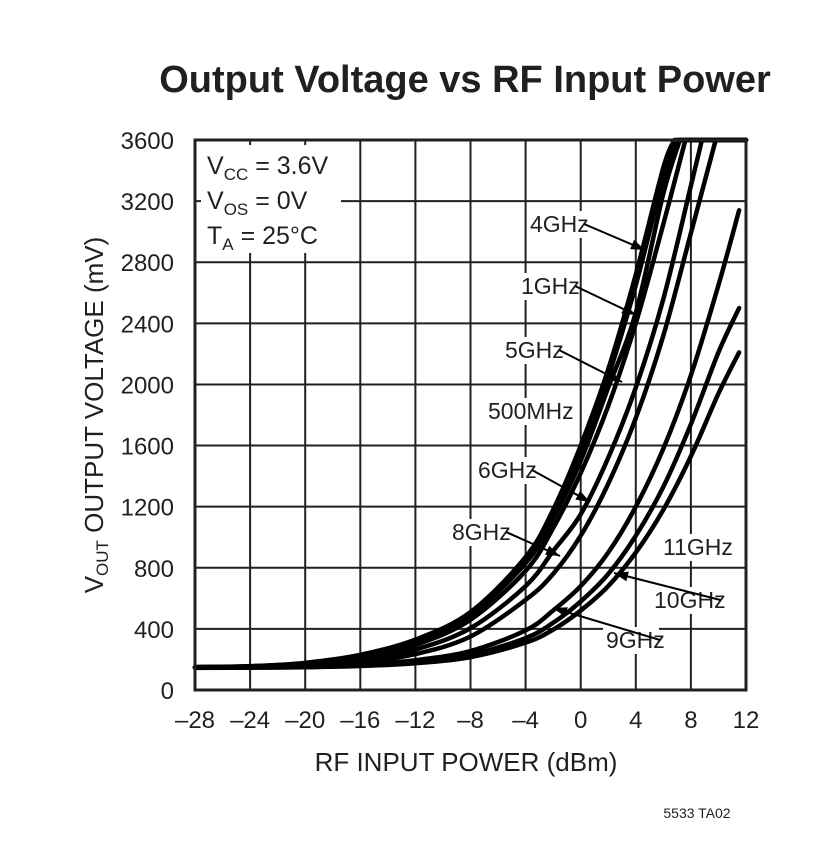 This screenshot has width=840, height=842. What do you see at coordinates (262, 238) in the screenshot?
I see `condition-line: TA = 25°C` at bounding box center [262, 238].